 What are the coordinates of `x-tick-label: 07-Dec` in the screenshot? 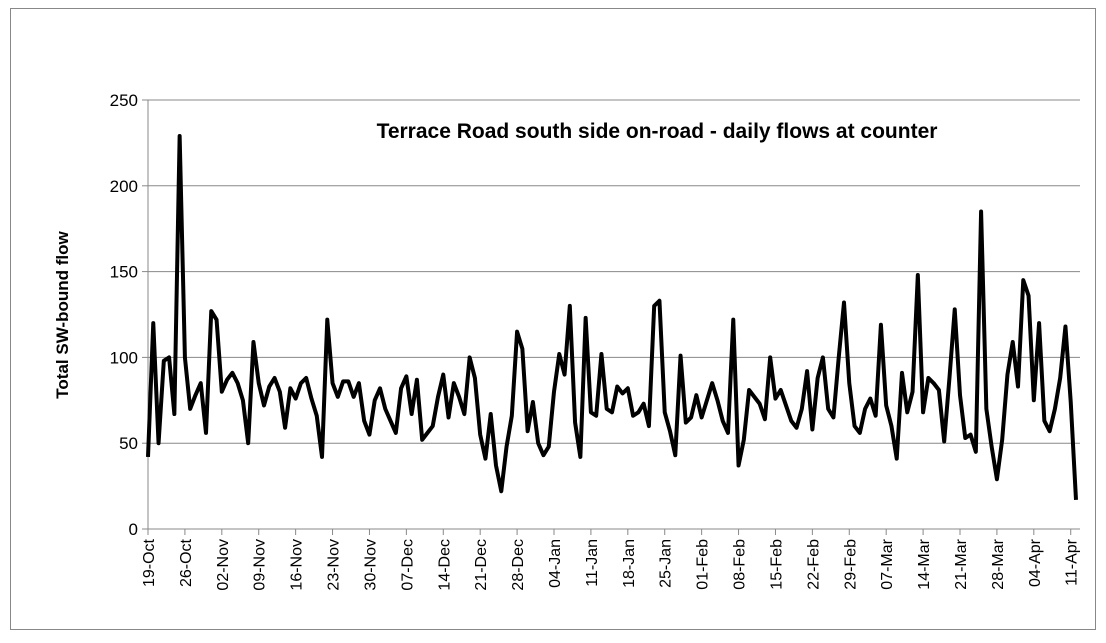 It's located at (407, 565).